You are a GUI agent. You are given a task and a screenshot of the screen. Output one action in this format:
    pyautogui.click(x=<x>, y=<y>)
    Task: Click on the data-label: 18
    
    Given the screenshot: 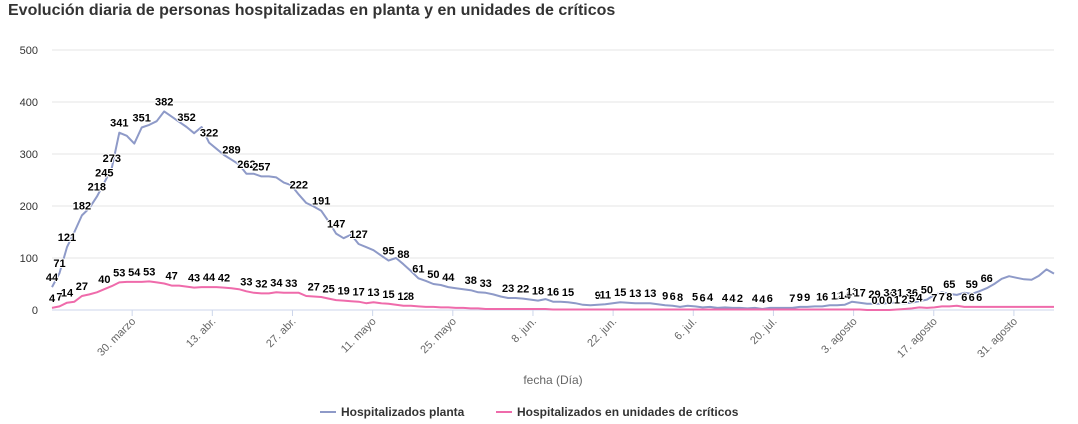 What is the action you would take?
    pyautogui.click(x=538, y=292)
    